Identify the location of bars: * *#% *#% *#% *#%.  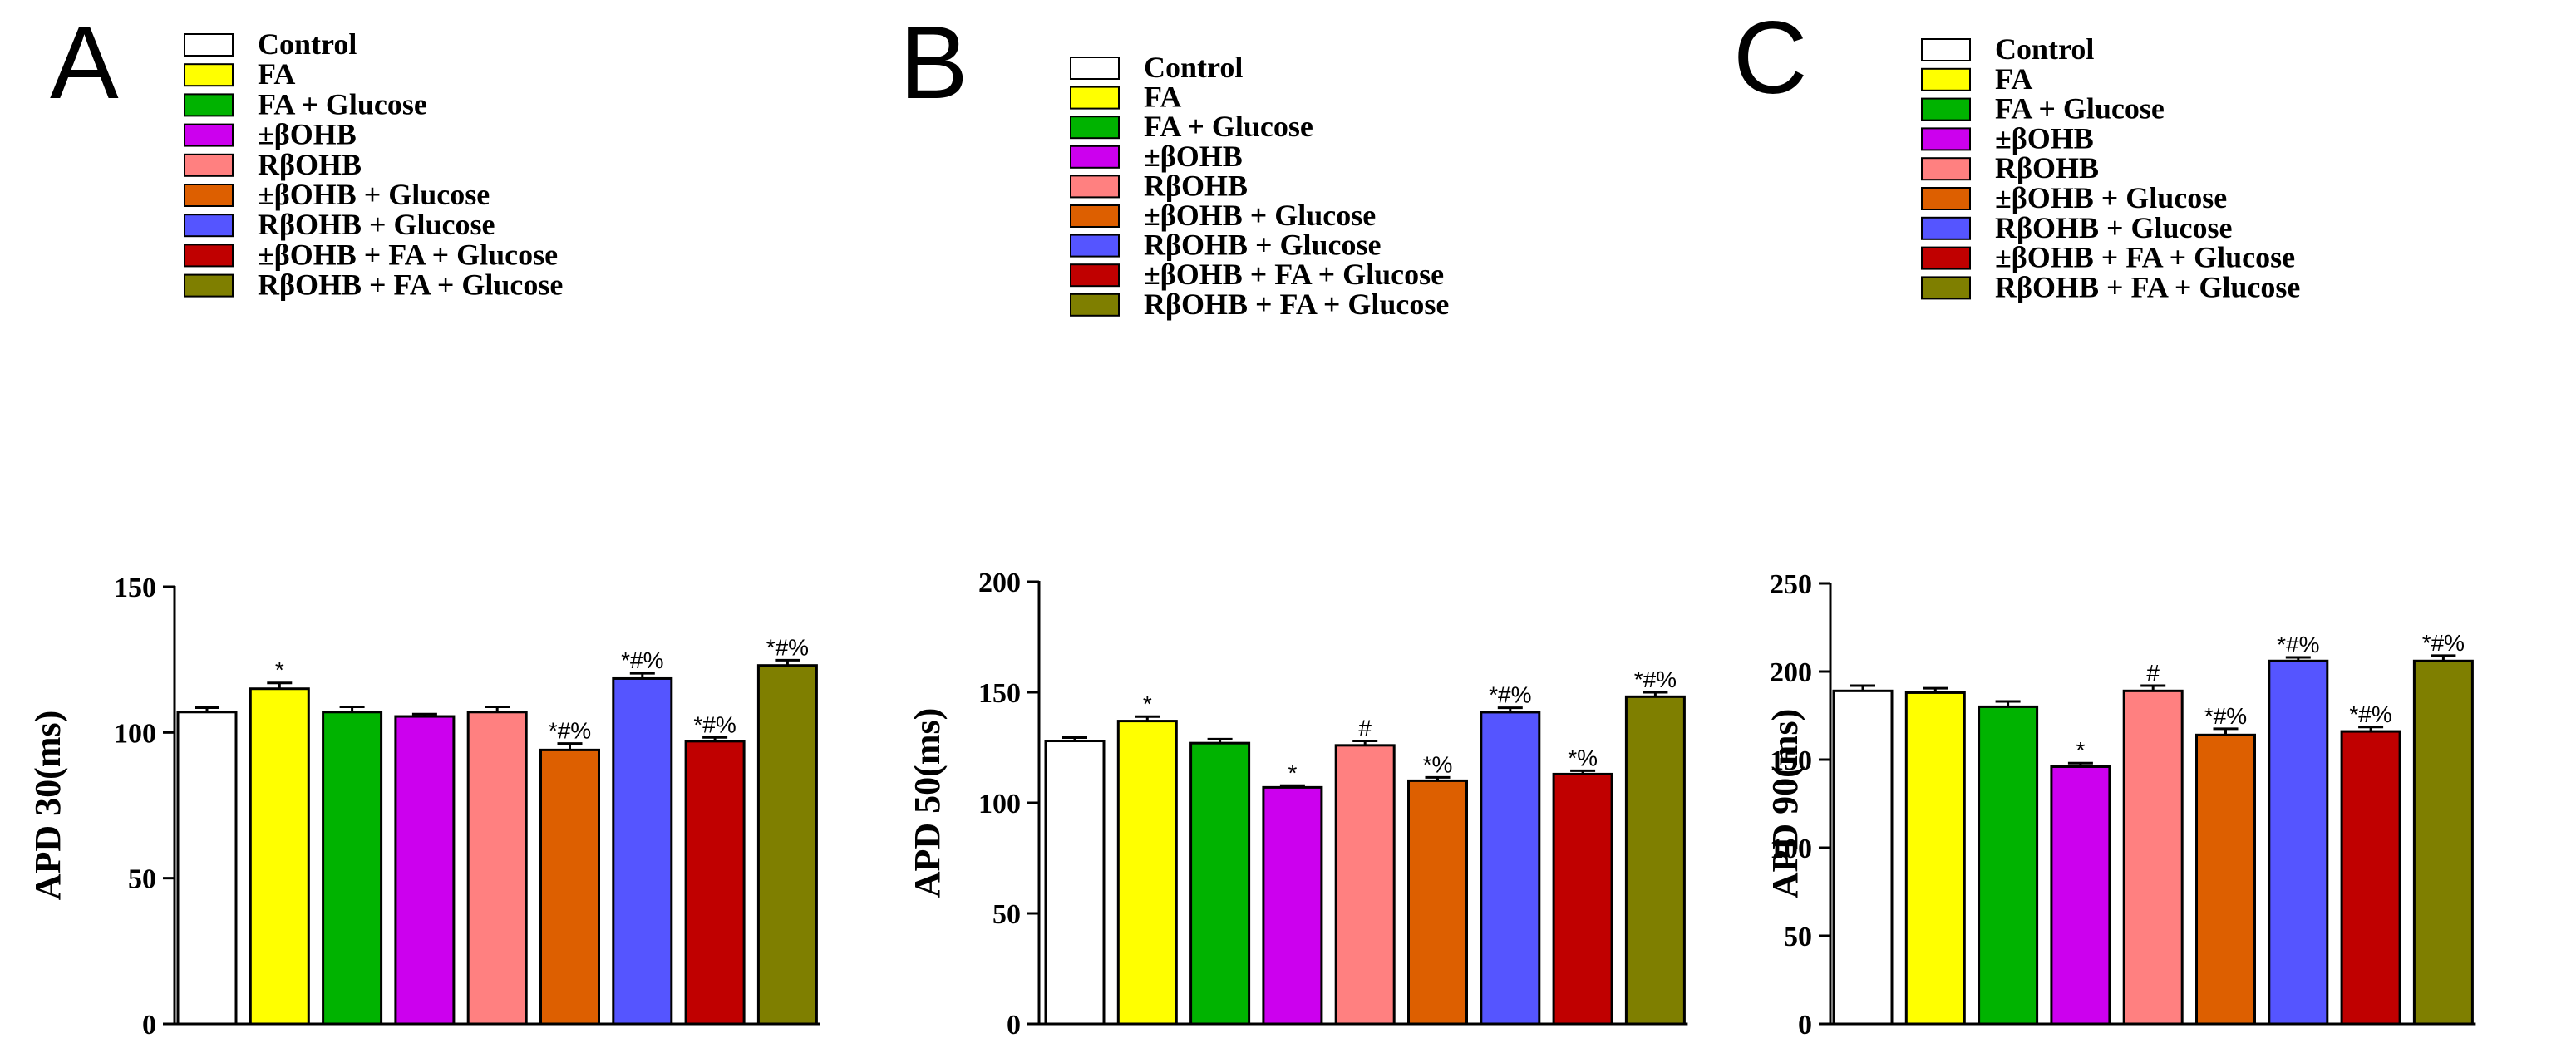
(497, 830).